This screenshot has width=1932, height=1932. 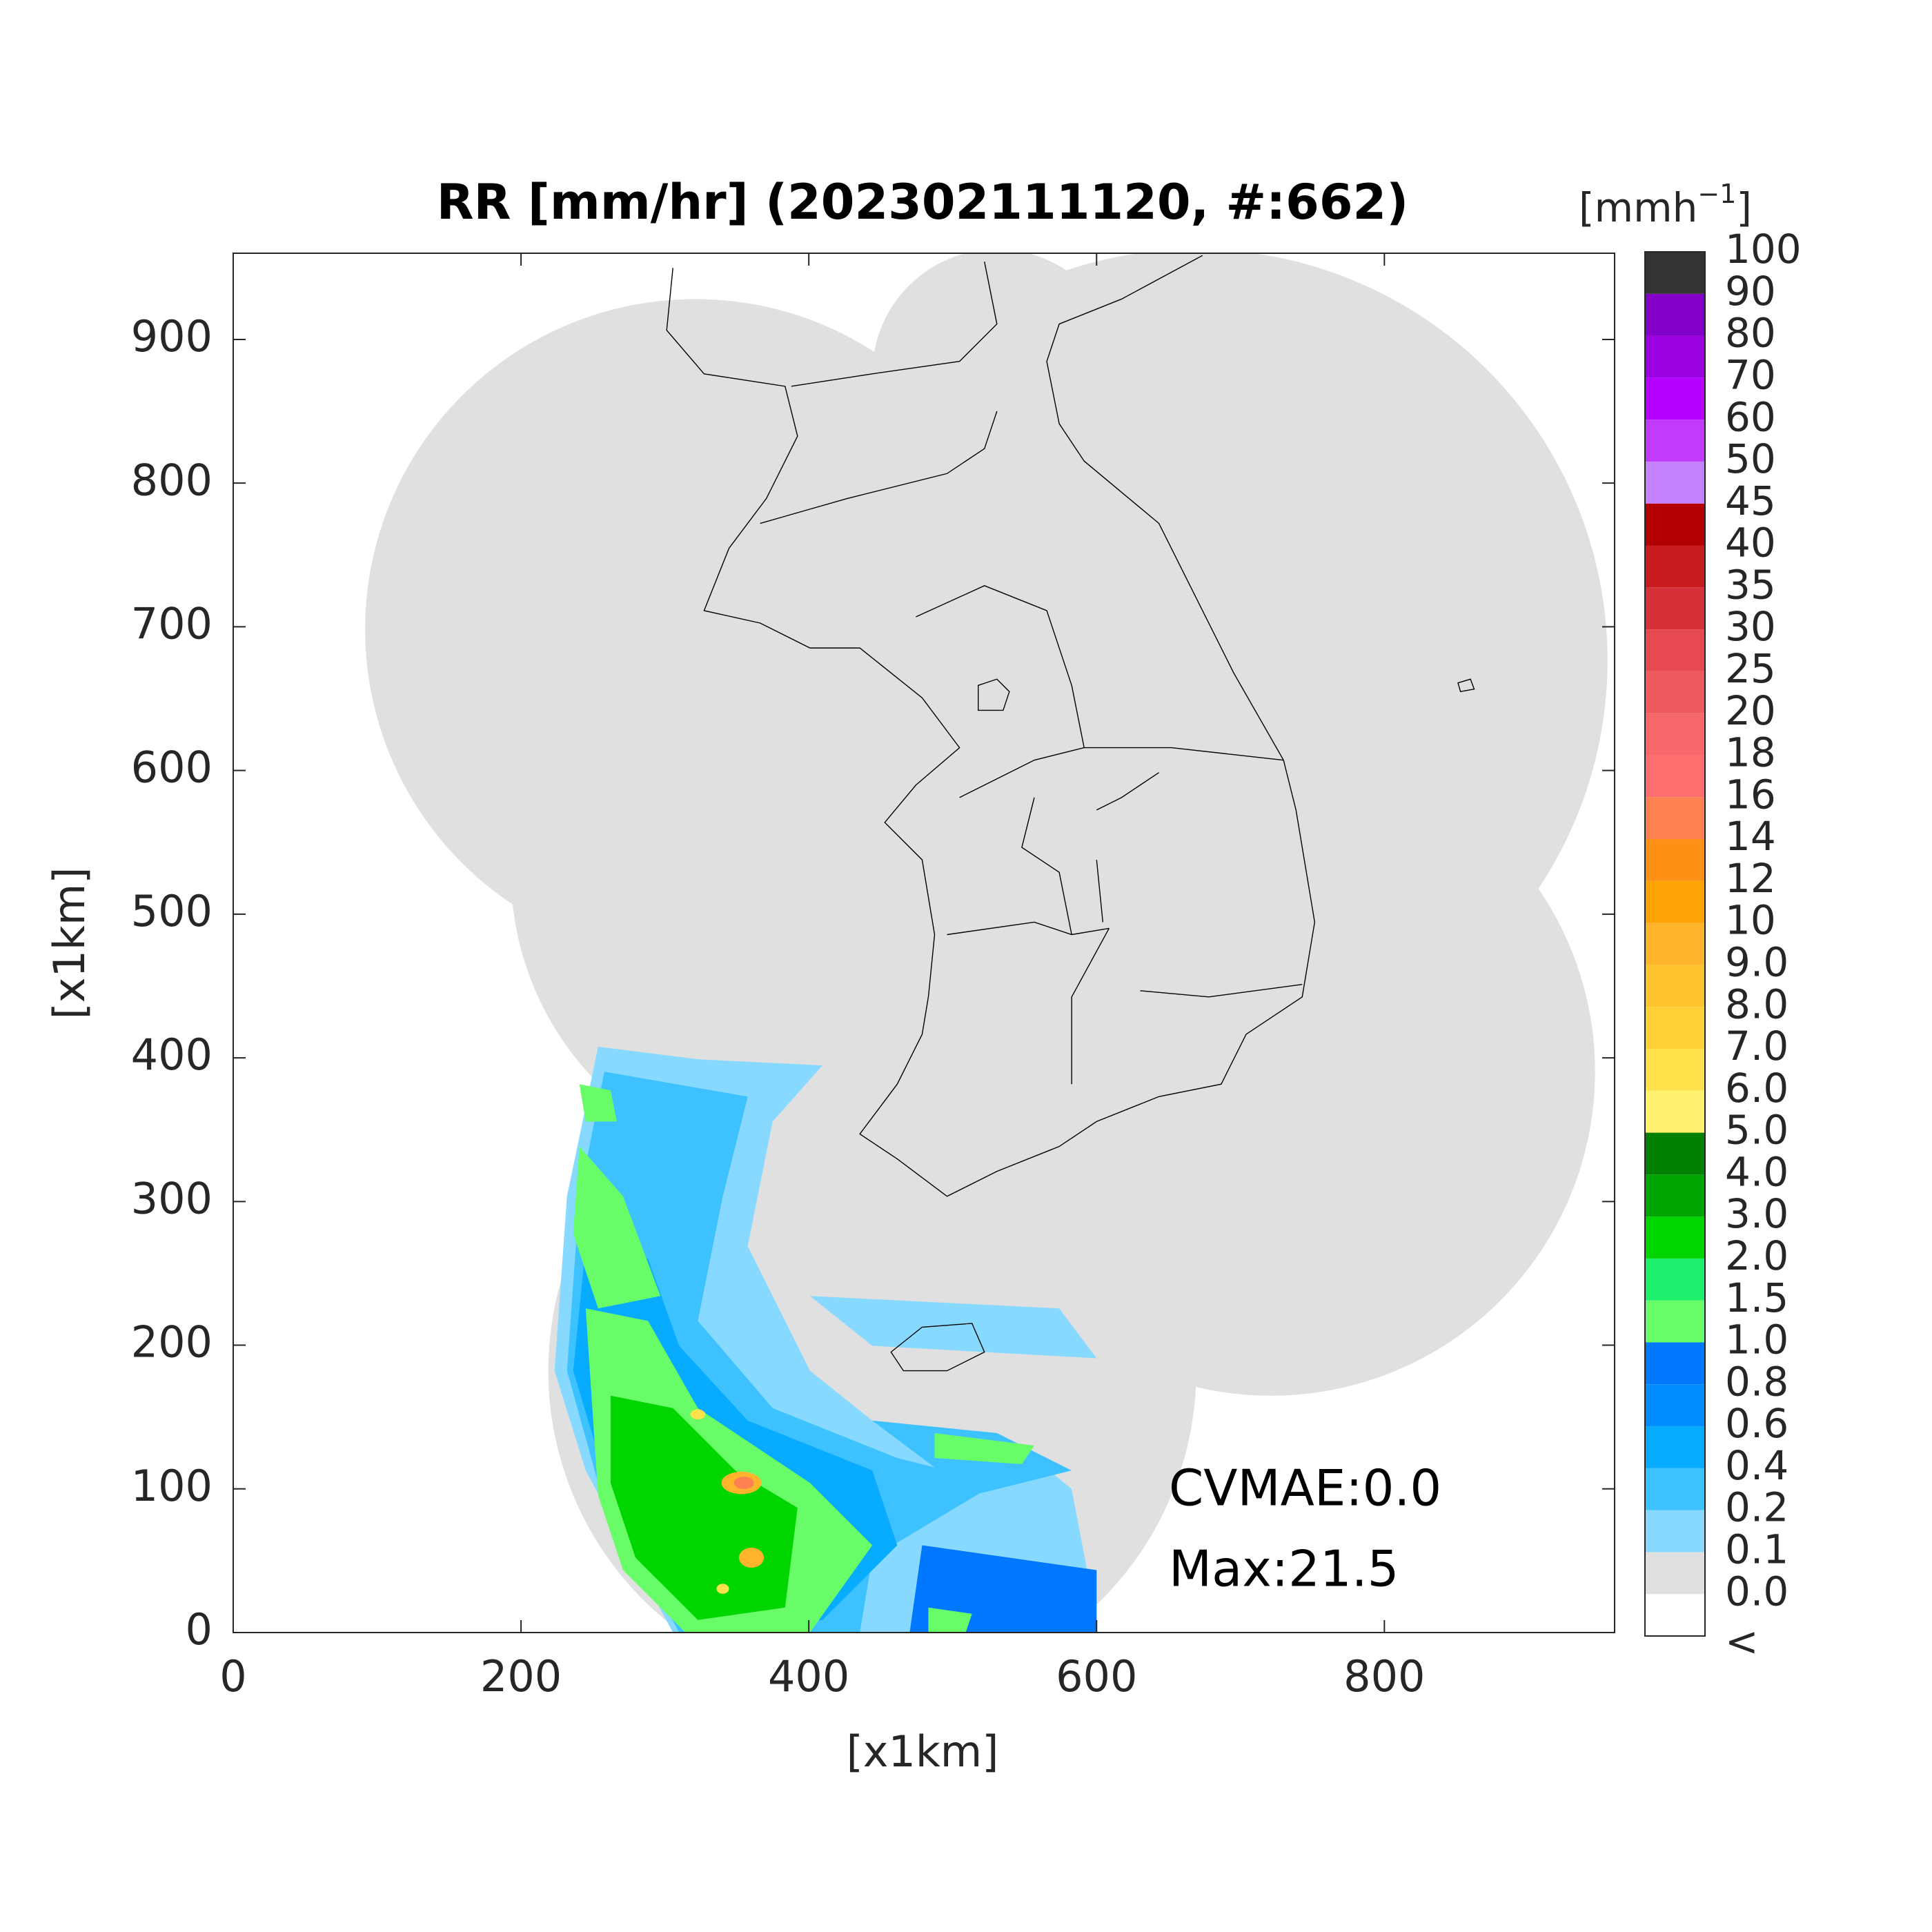 I want to click on colorbar-unit: [mmh−1], so click(x=1665, y=205).